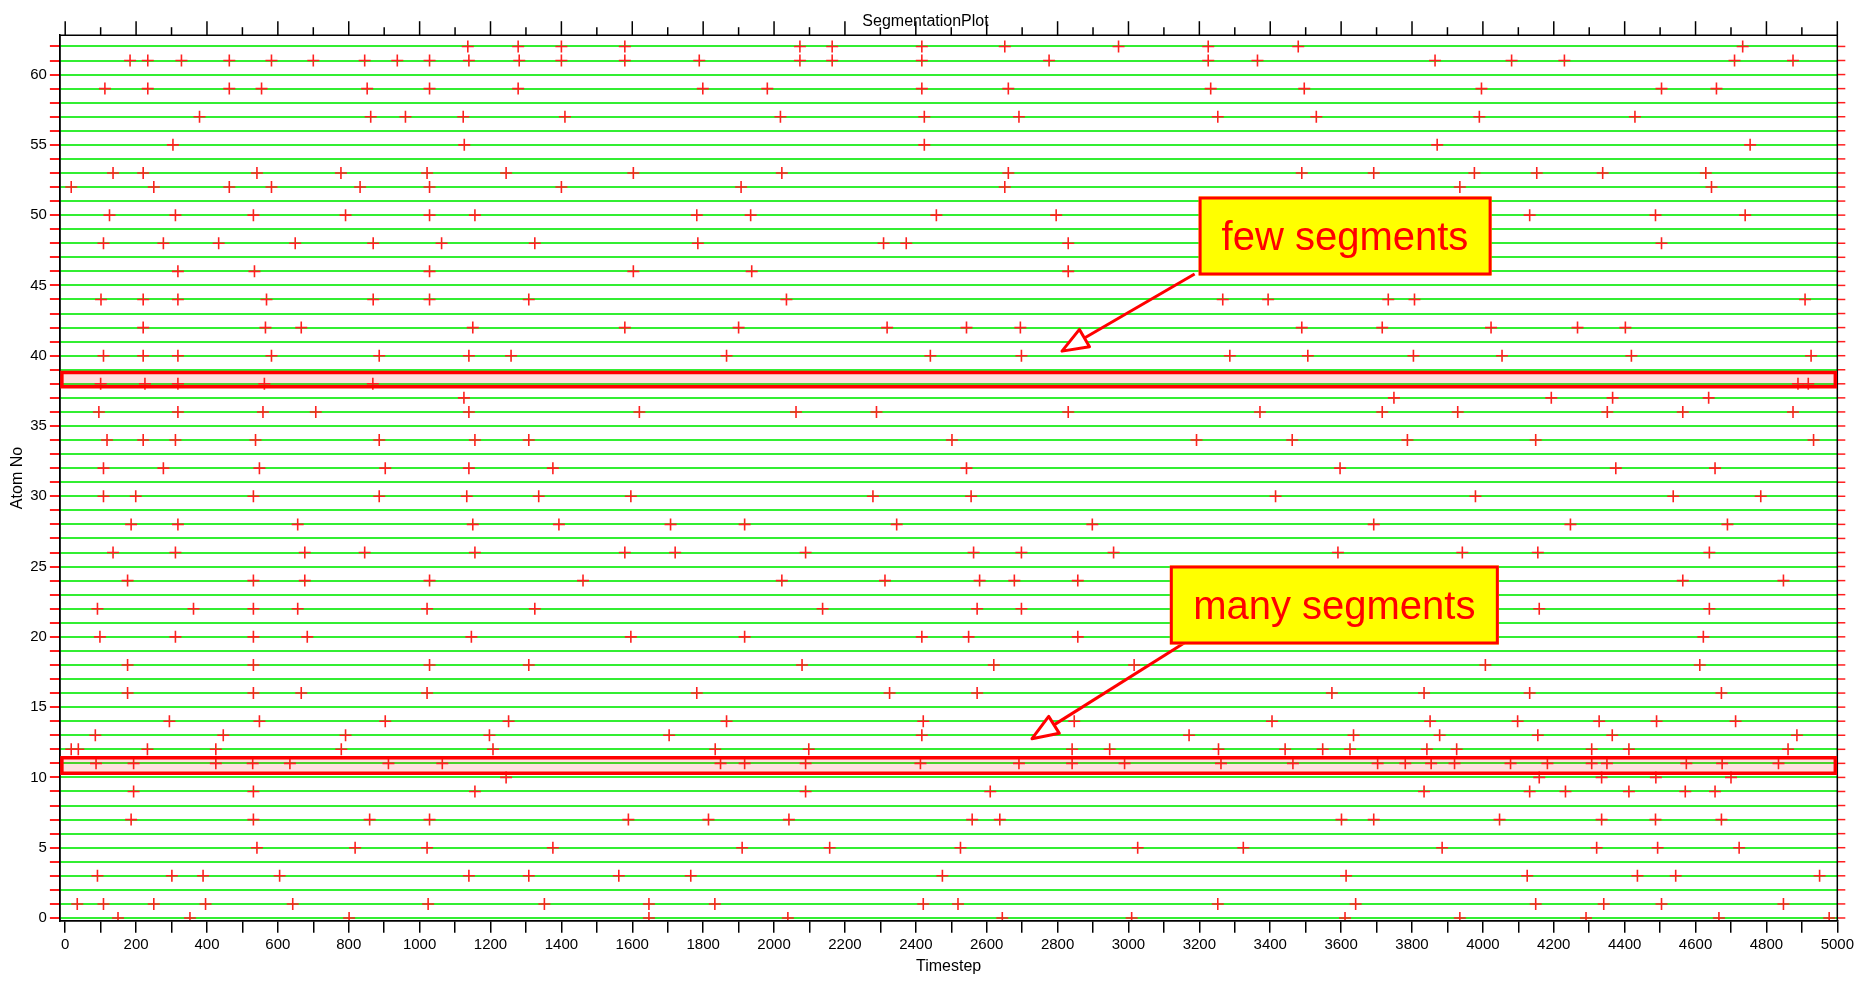 The width and height of the screenshot is (1865, 987). I want to click on x-tick-label: 0, so click(65, 943).